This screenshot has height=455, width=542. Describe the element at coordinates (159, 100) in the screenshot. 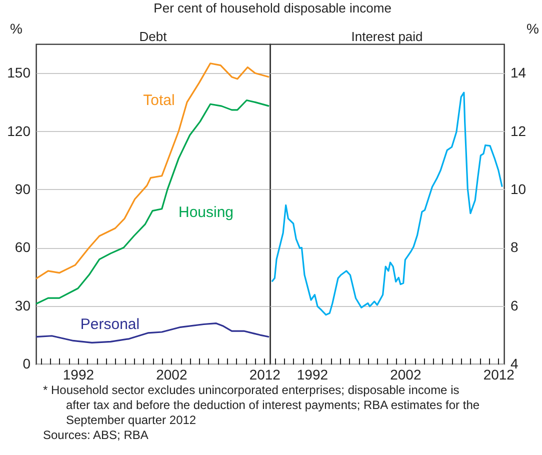

I see `series-label: Total` at that location.